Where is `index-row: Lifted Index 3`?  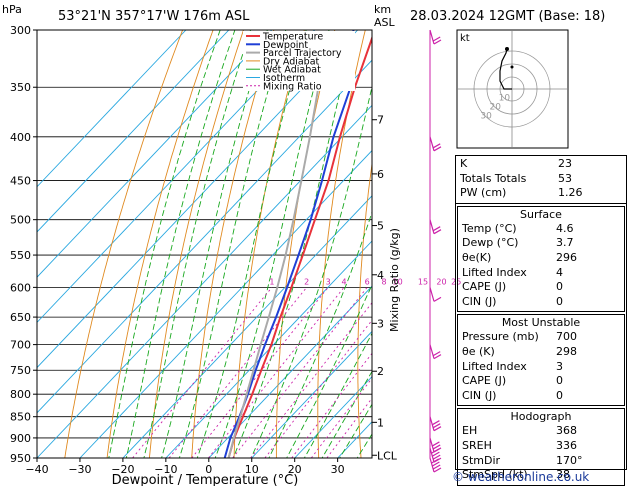 index-row: Lifted Index 3 is located at coordinates (541, 367).